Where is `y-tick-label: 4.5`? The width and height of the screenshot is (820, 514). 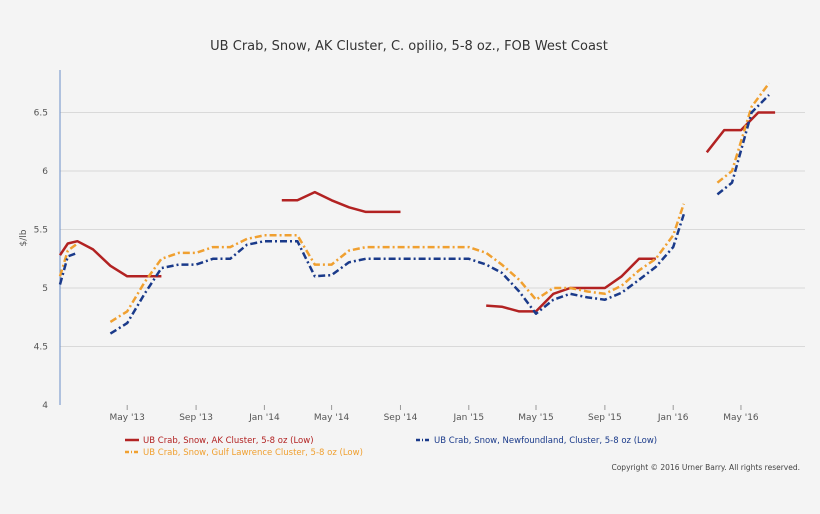 y-tick-label: 4.5 is located at coordinates (41, 348).